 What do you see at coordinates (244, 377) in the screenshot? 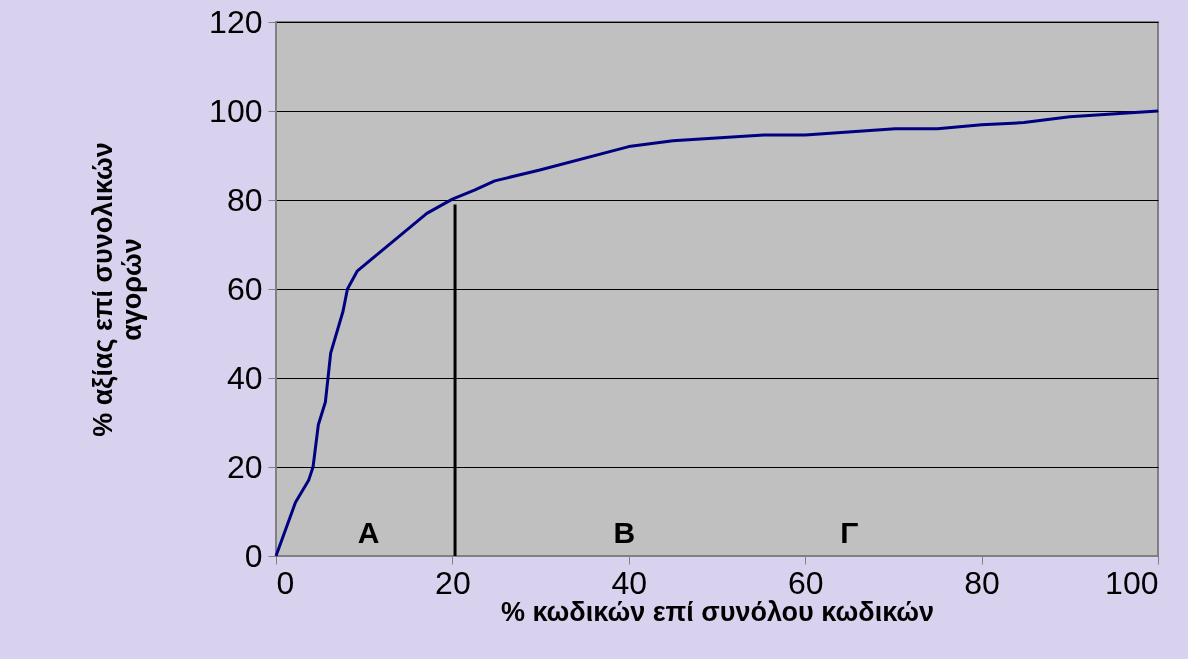
I see `y-tick-label: 40` at bounding box center [244, 377].